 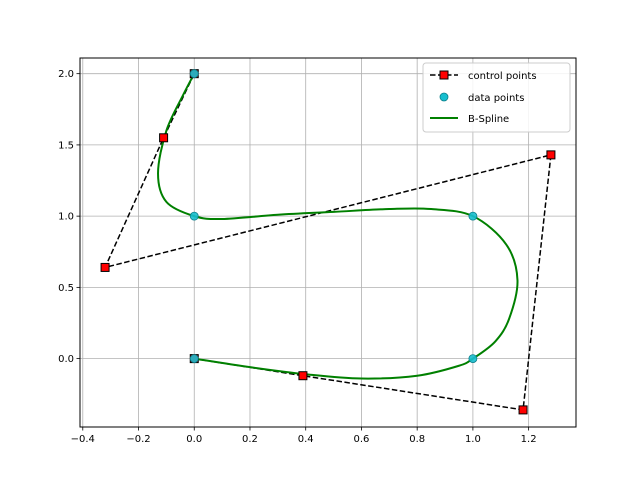 What do you see at coordinates (138, 439) in the screenshot?
I see `x-tick-label: −0.2` at bounding box center [138, 439].